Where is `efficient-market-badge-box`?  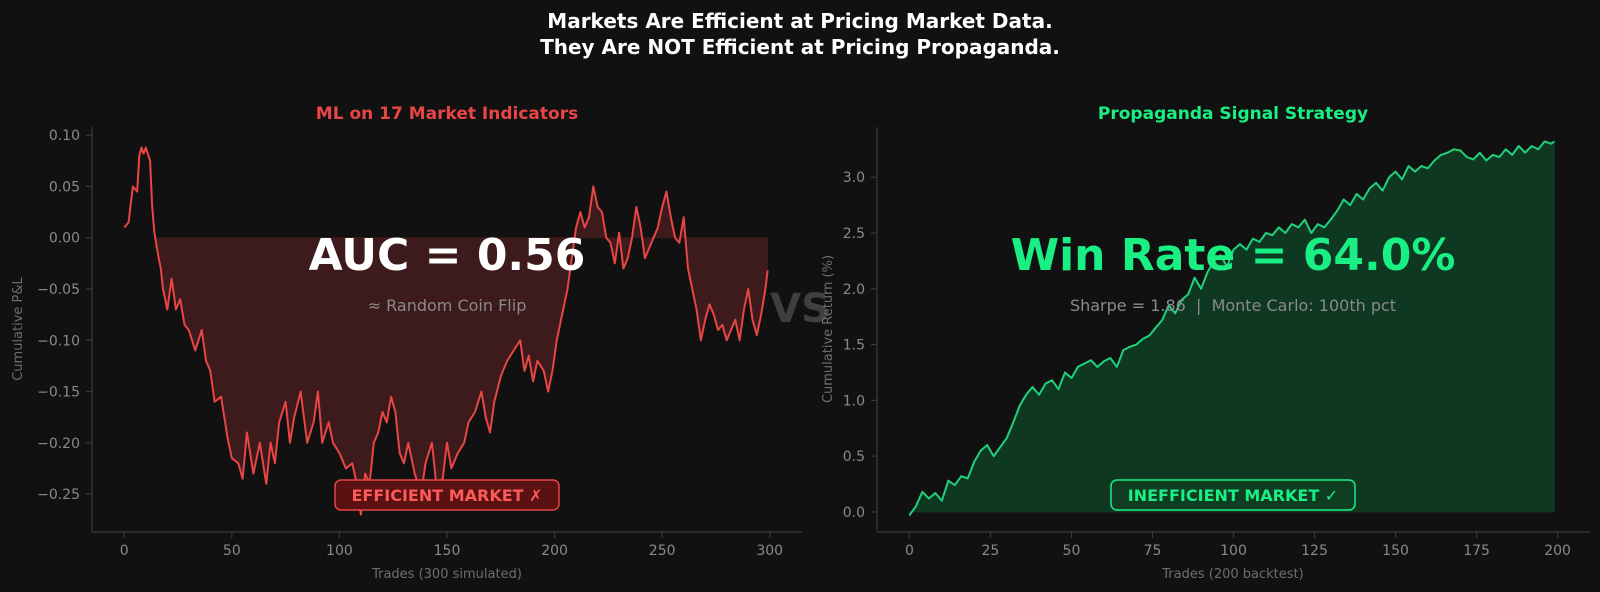 efficient-market-badge-box is located at coordinates (447, 495).